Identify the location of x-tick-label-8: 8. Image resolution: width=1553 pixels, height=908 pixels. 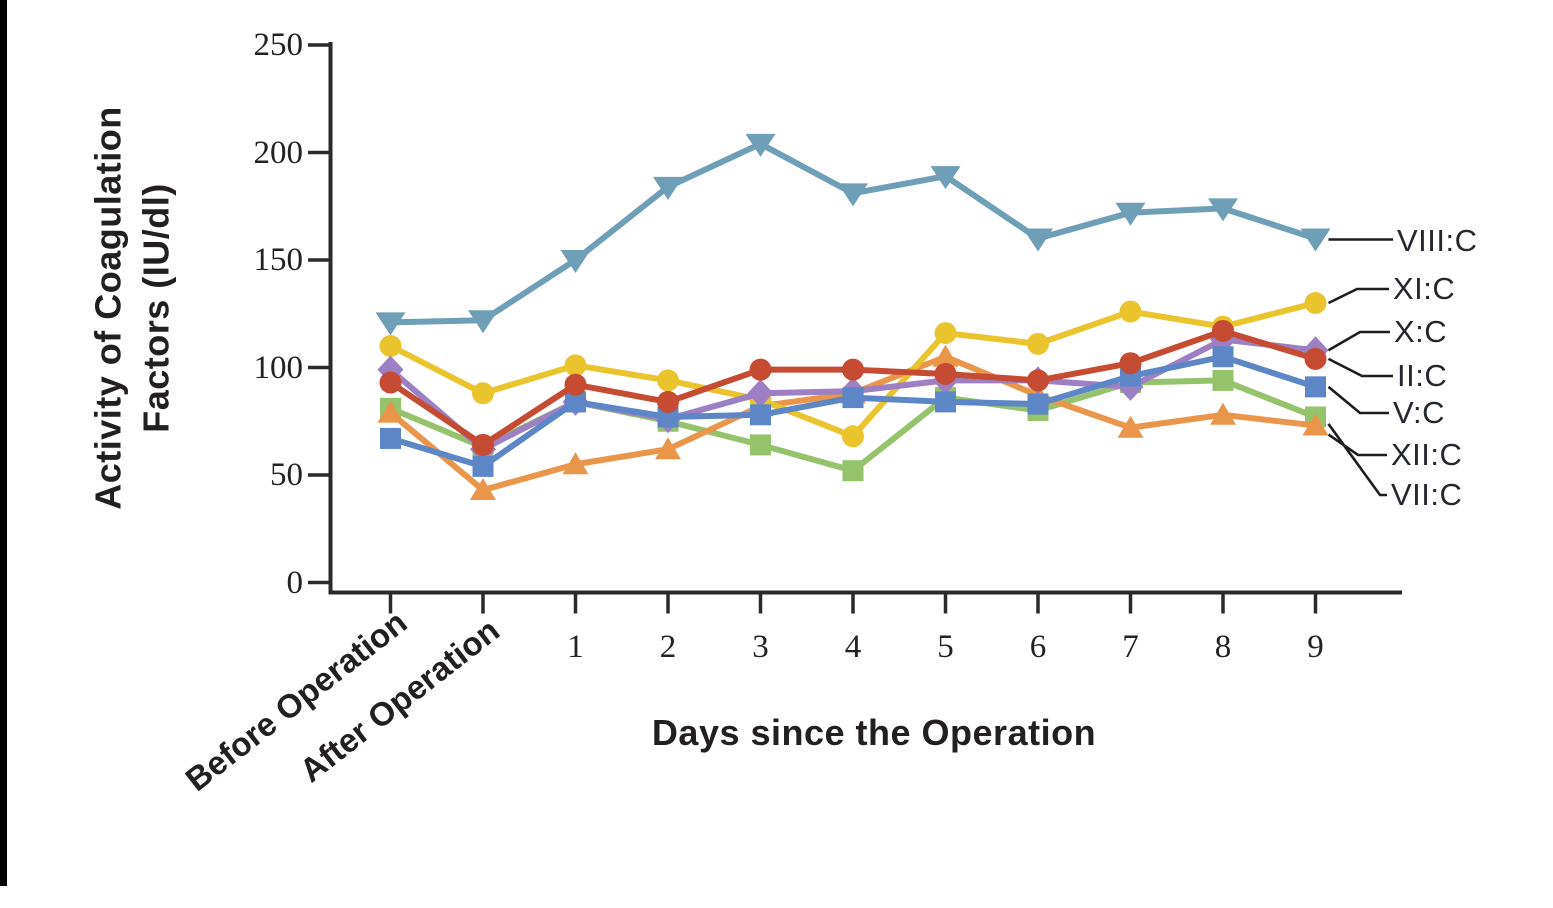
(1223, 647).